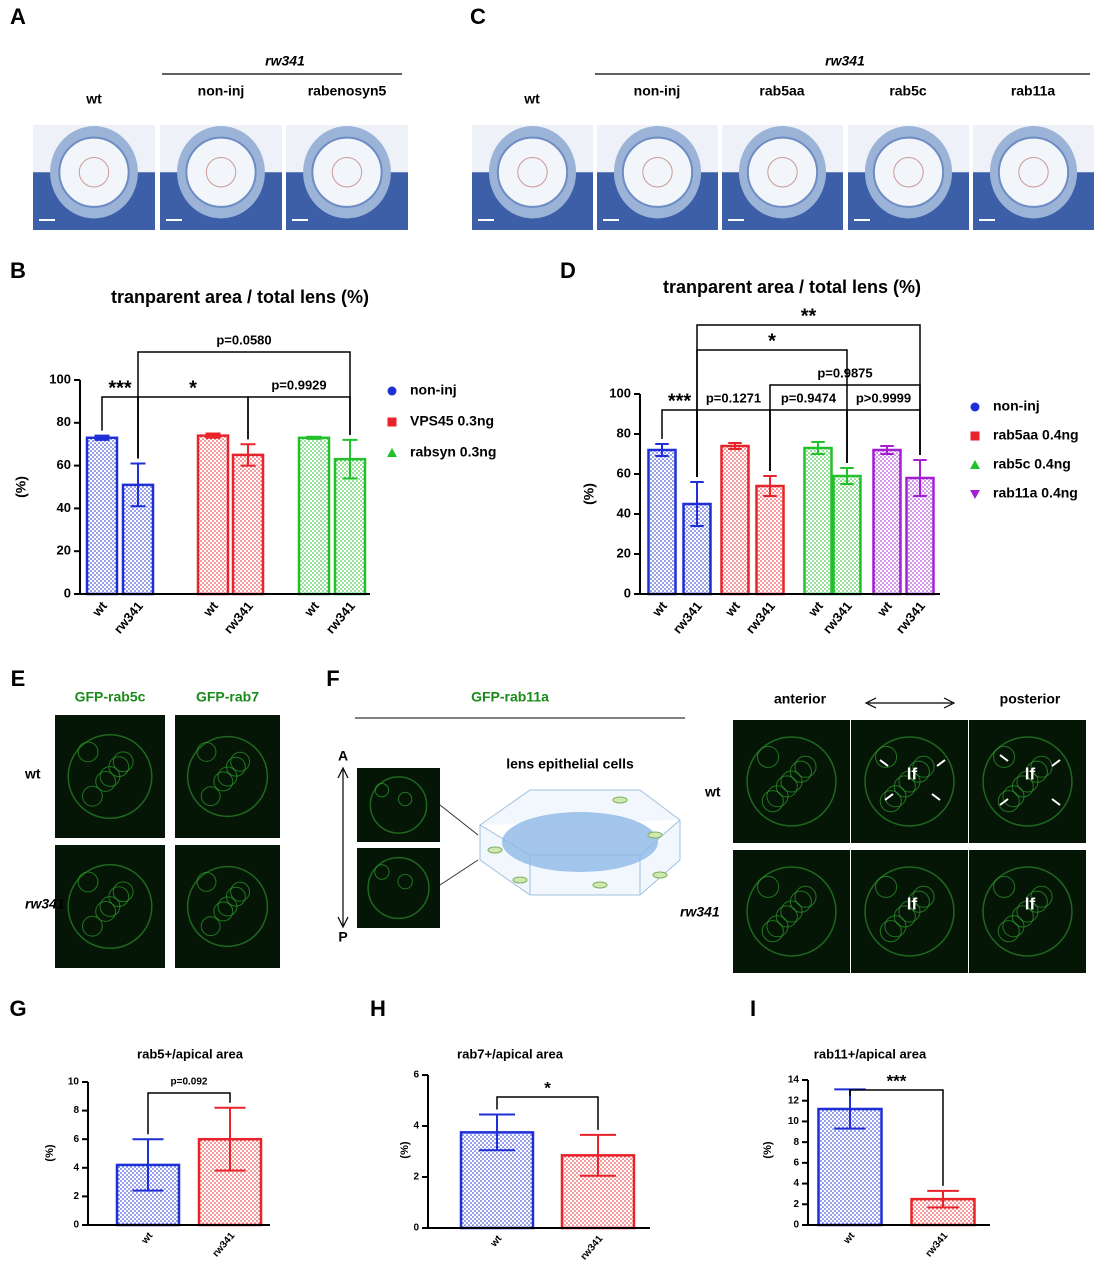 The height and width of the screenshot is (1280, 1100). Describe the element at coordinates (657, 91) in the screenshot. I see `label: non-inj` at that location.